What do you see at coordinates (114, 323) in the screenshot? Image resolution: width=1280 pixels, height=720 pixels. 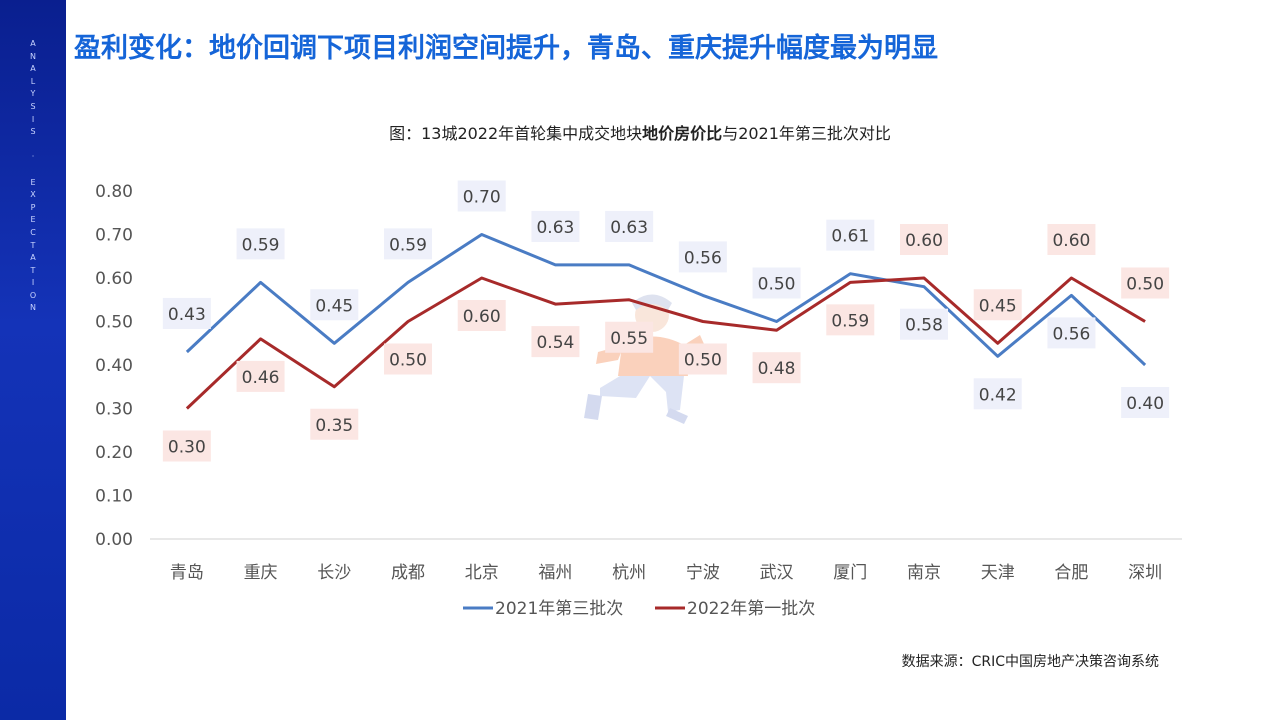 I see `y-tick-label: 0.50` at bounding box center [114, 323].